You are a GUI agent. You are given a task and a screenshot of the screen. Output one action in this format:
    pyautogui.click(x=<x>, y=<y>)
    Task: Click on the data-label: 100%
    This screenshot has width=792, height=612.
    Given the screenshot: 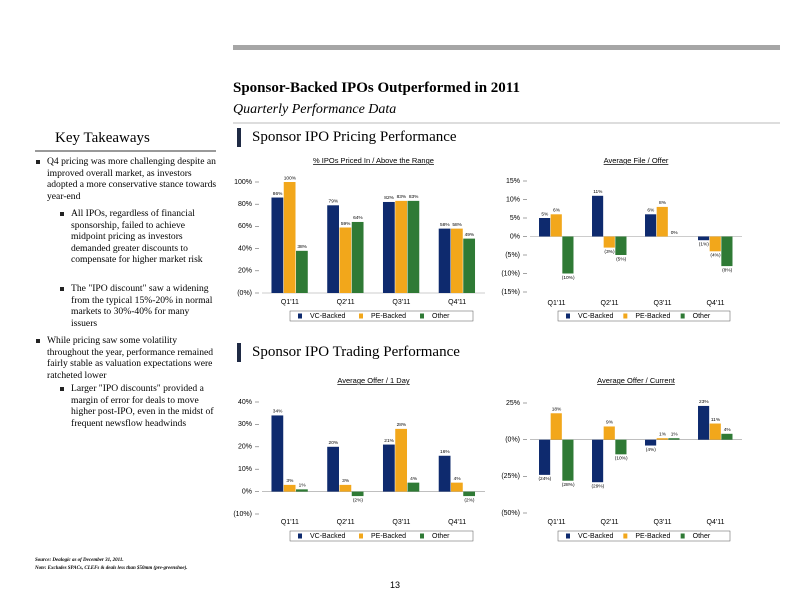 What is the action you would take?
    pyautogui.click(x=290, y=178)
    